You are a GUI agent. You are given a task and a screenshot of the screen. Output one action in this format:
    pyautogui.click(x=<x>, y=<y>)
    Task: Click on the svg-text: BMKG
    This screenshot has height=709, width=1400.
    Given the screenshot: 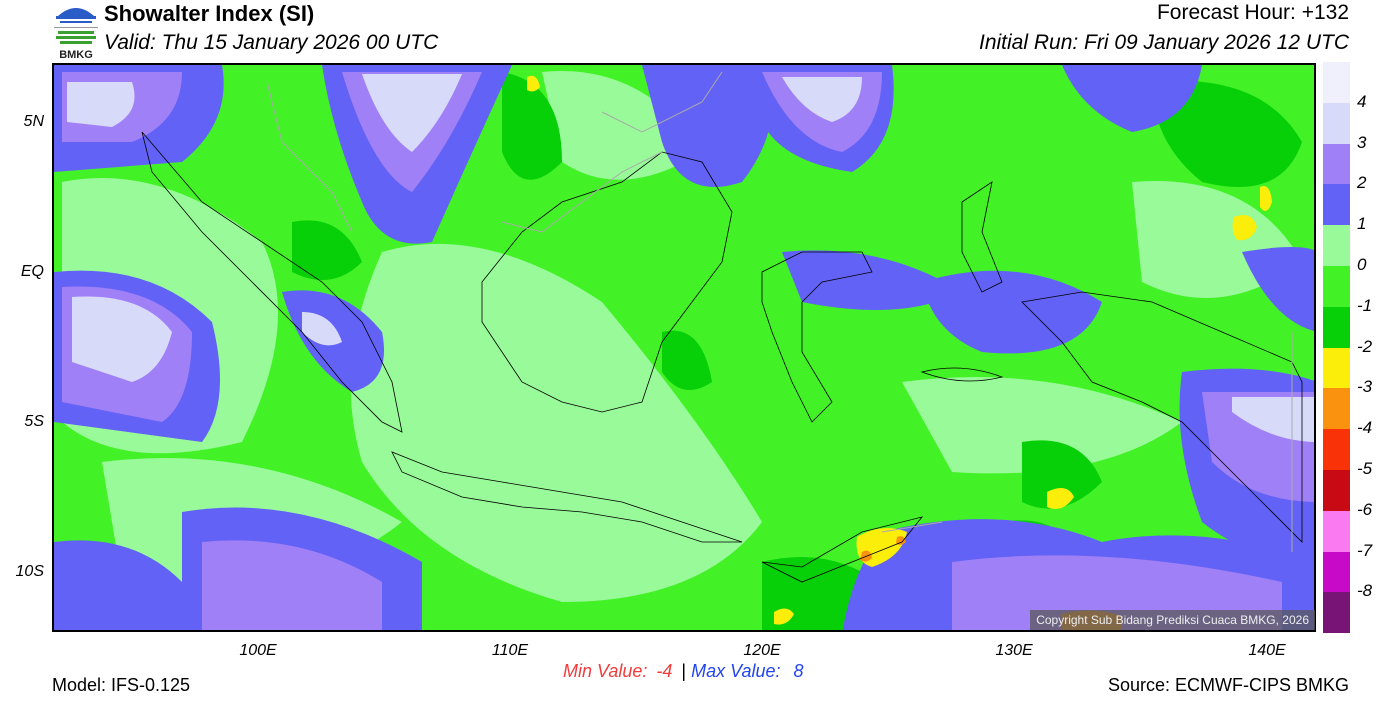 What is the action you would take?
    pyautogui.click(x=76, y=54)
    